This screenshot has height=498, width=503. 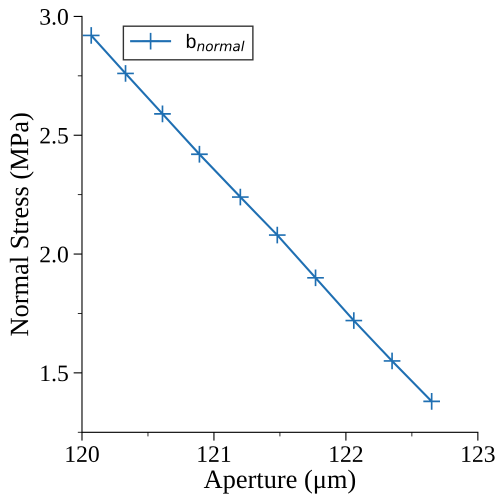 I want to click on x-axis-title: Aperture (μm), so click(x=280, y=482).